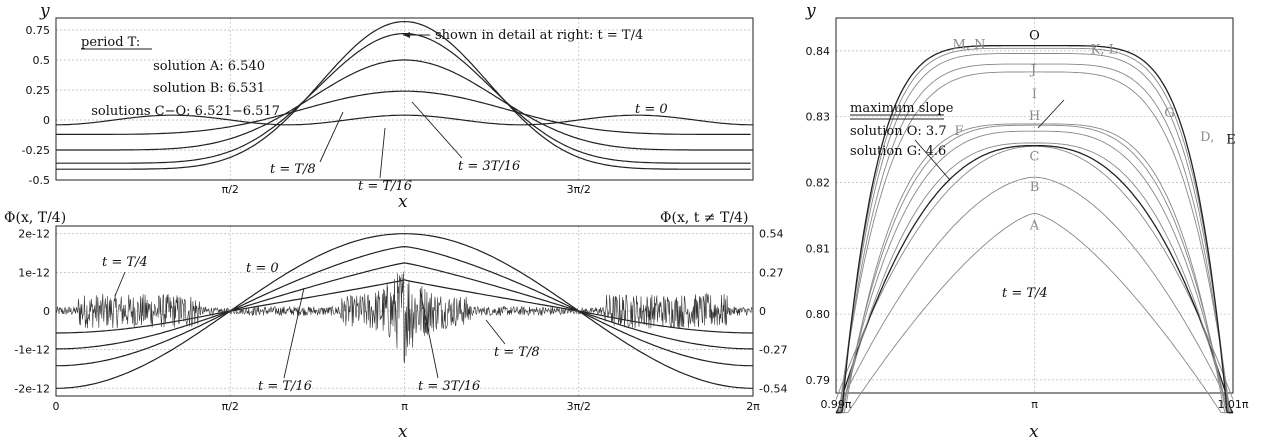 The image size is (1263, 443). Describe the element at coordinates (1104, 50) in the screenshot. I see `solution-label: K, L` at that location.